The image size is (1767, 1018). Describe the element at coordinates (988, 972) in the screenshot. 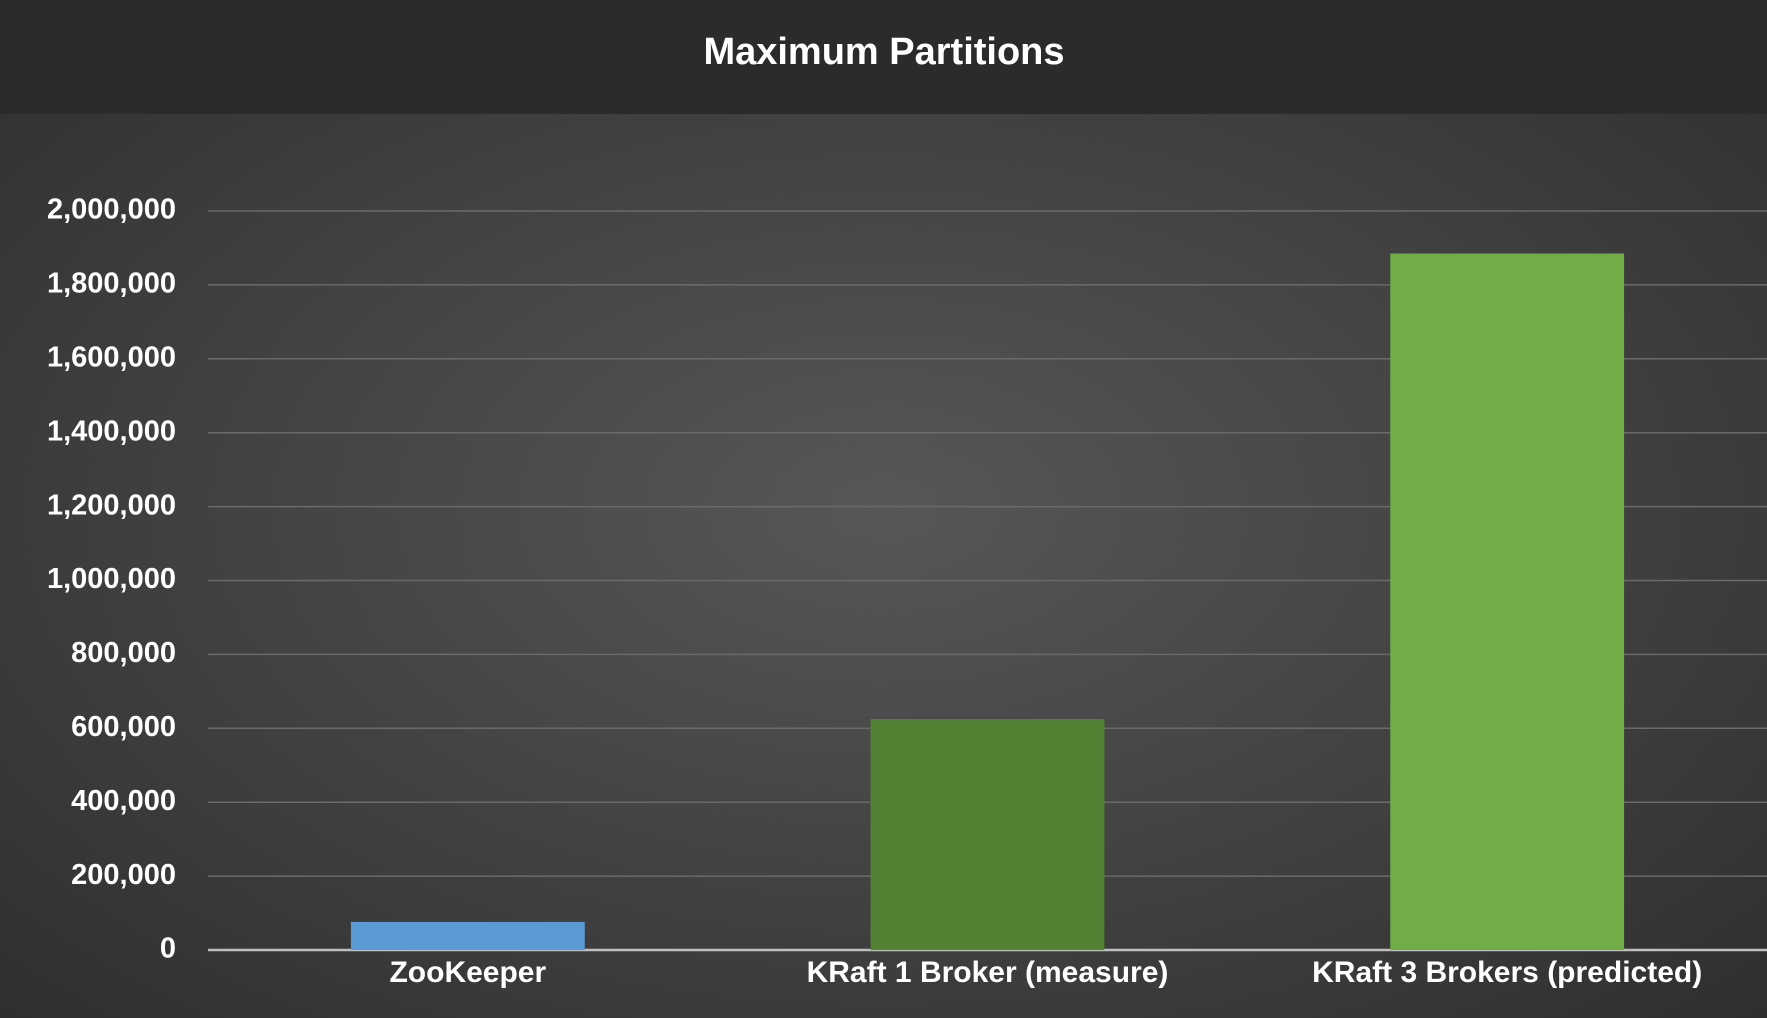

I see `x-tick-label: KRaft 1 Broker (measure)` at that location.